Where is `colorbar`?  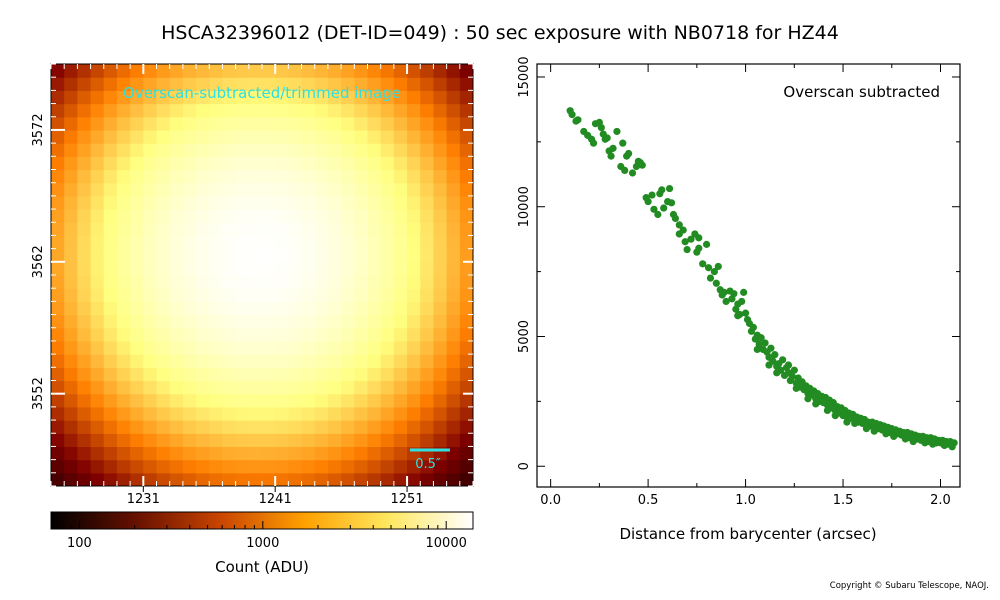 colorbar is located at coordinates (262, 520).